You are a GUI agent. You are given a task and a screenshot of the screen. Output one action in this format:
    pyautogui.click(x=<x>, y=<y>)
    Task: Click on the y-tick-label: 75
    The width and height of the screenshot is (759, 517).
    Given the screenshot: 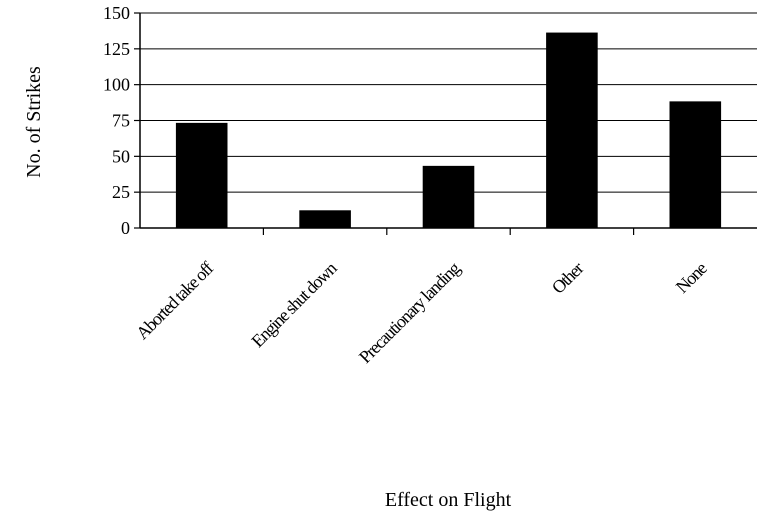 What is the action you would take?
    pyautogui.click(x=121, y=121)
    